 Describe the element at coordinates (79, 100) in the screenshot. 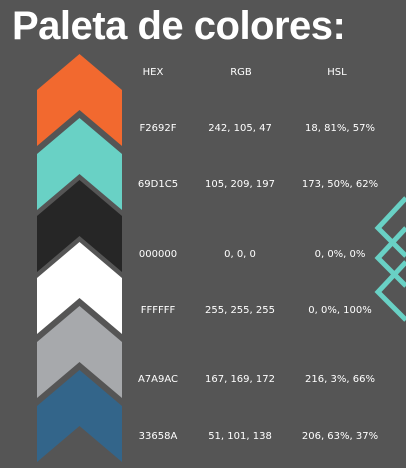

I see `chevron-swatch-orange` at that location.